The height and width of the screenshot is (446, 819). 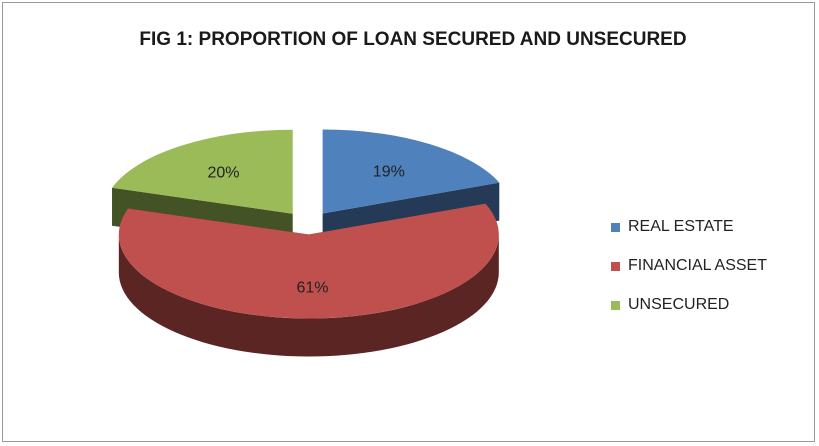 I want to click on legend-label-unsecured: UNSECURED, so click(x=679, y=304).